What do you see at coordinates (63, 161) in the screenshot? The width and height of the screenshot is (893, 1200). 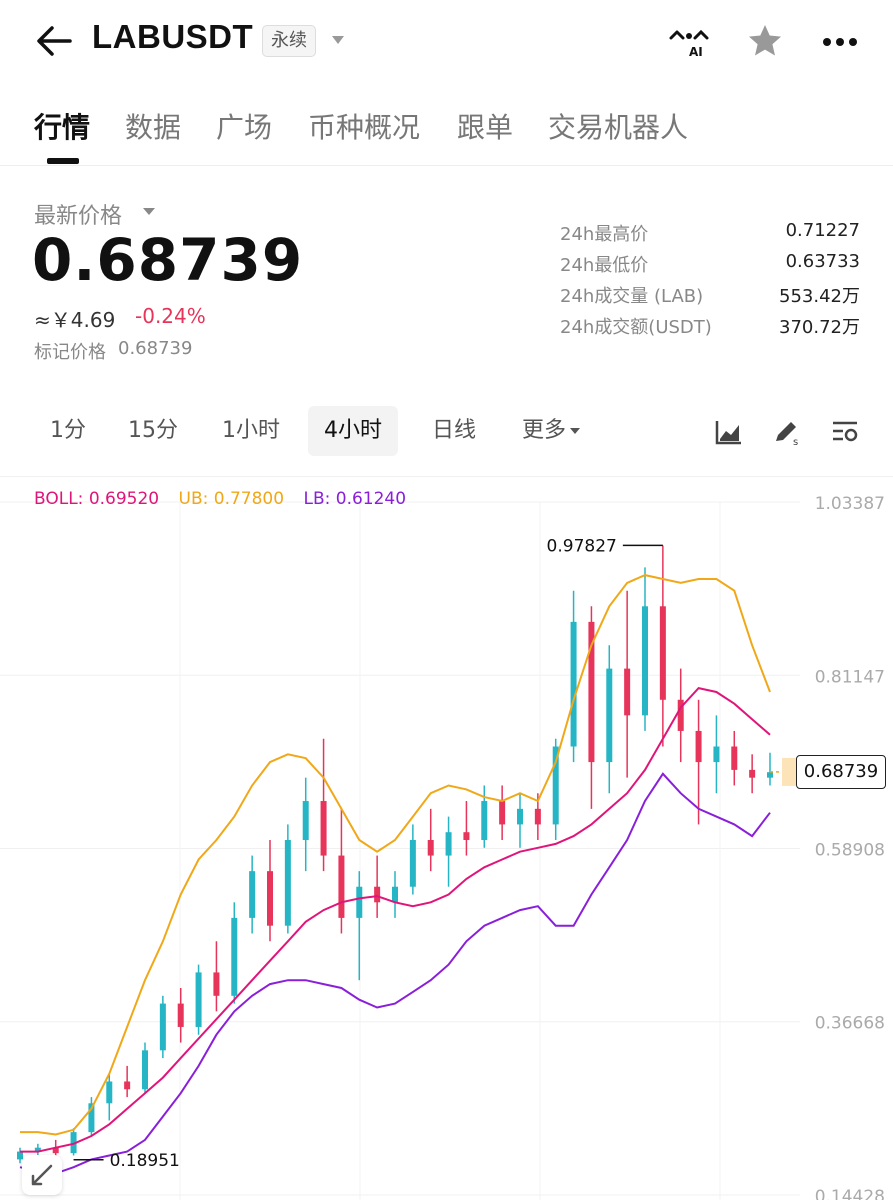 I see `active-tab-indicator` at bounding box center [63, 161].